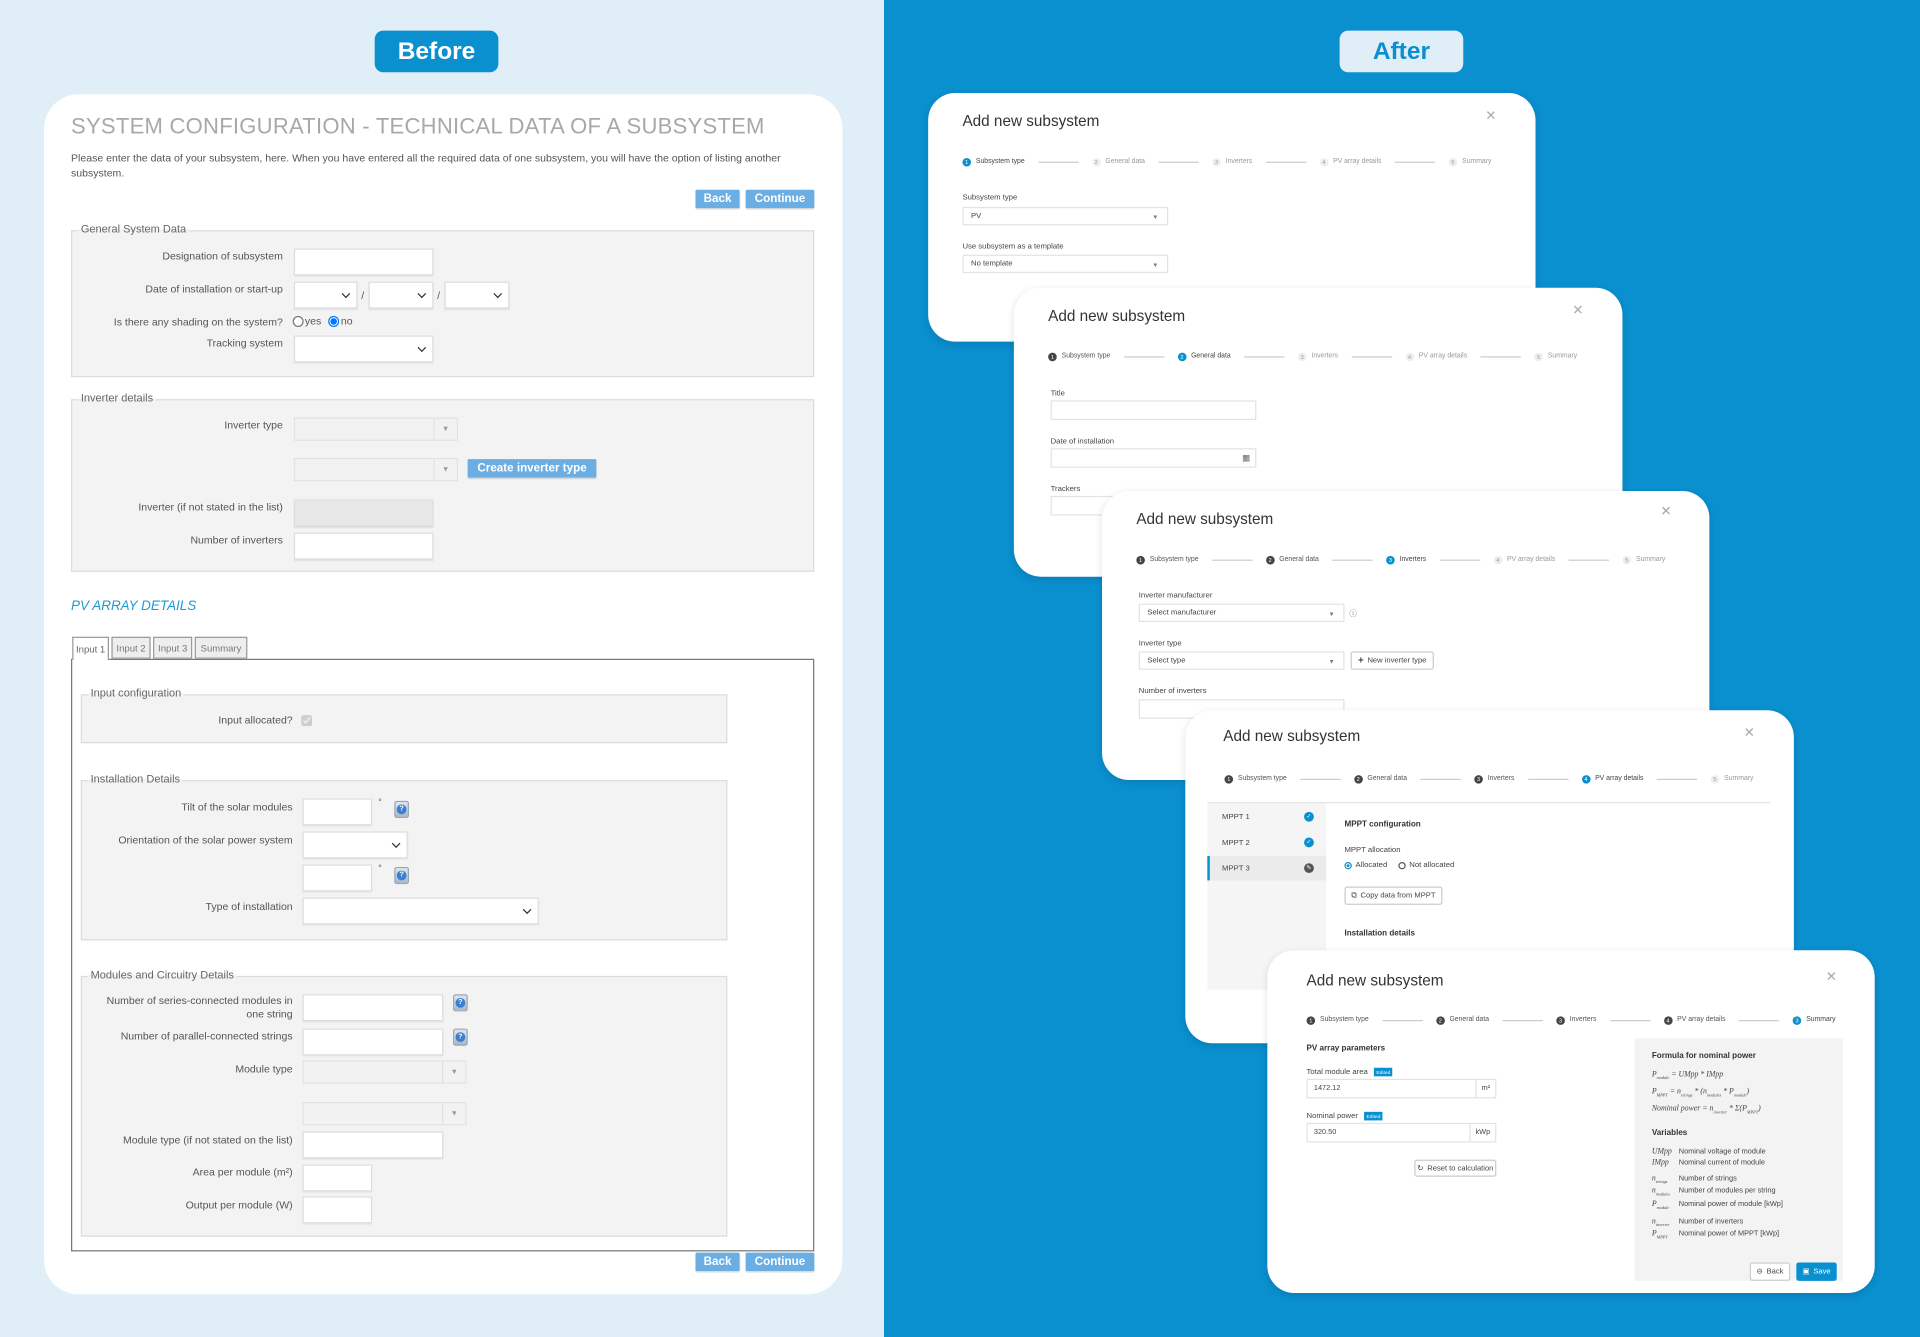  I want to click on date-month-select, so click(401, 295).